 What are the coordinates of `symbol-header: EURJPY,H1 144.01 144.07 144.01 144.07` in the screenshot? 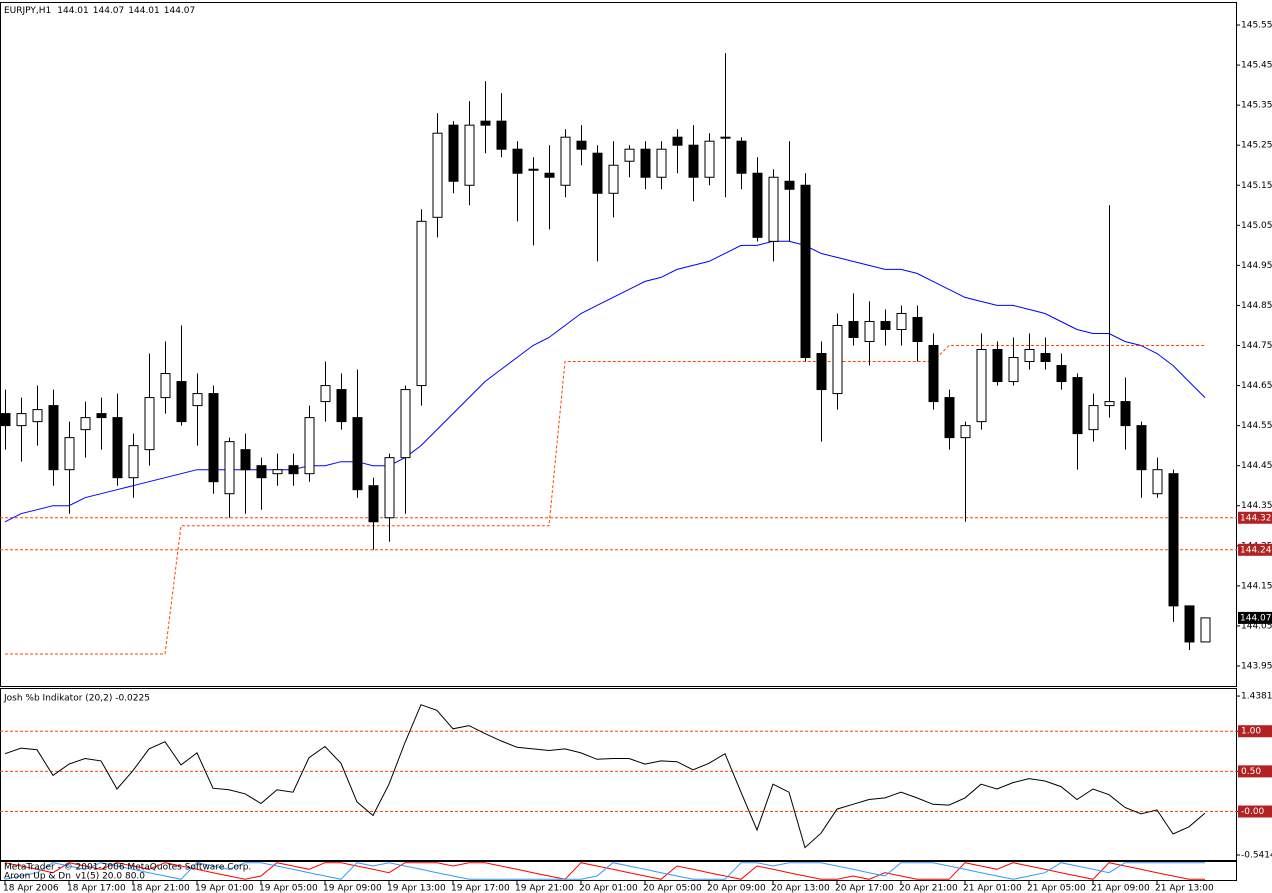 It's located at (99, 11).